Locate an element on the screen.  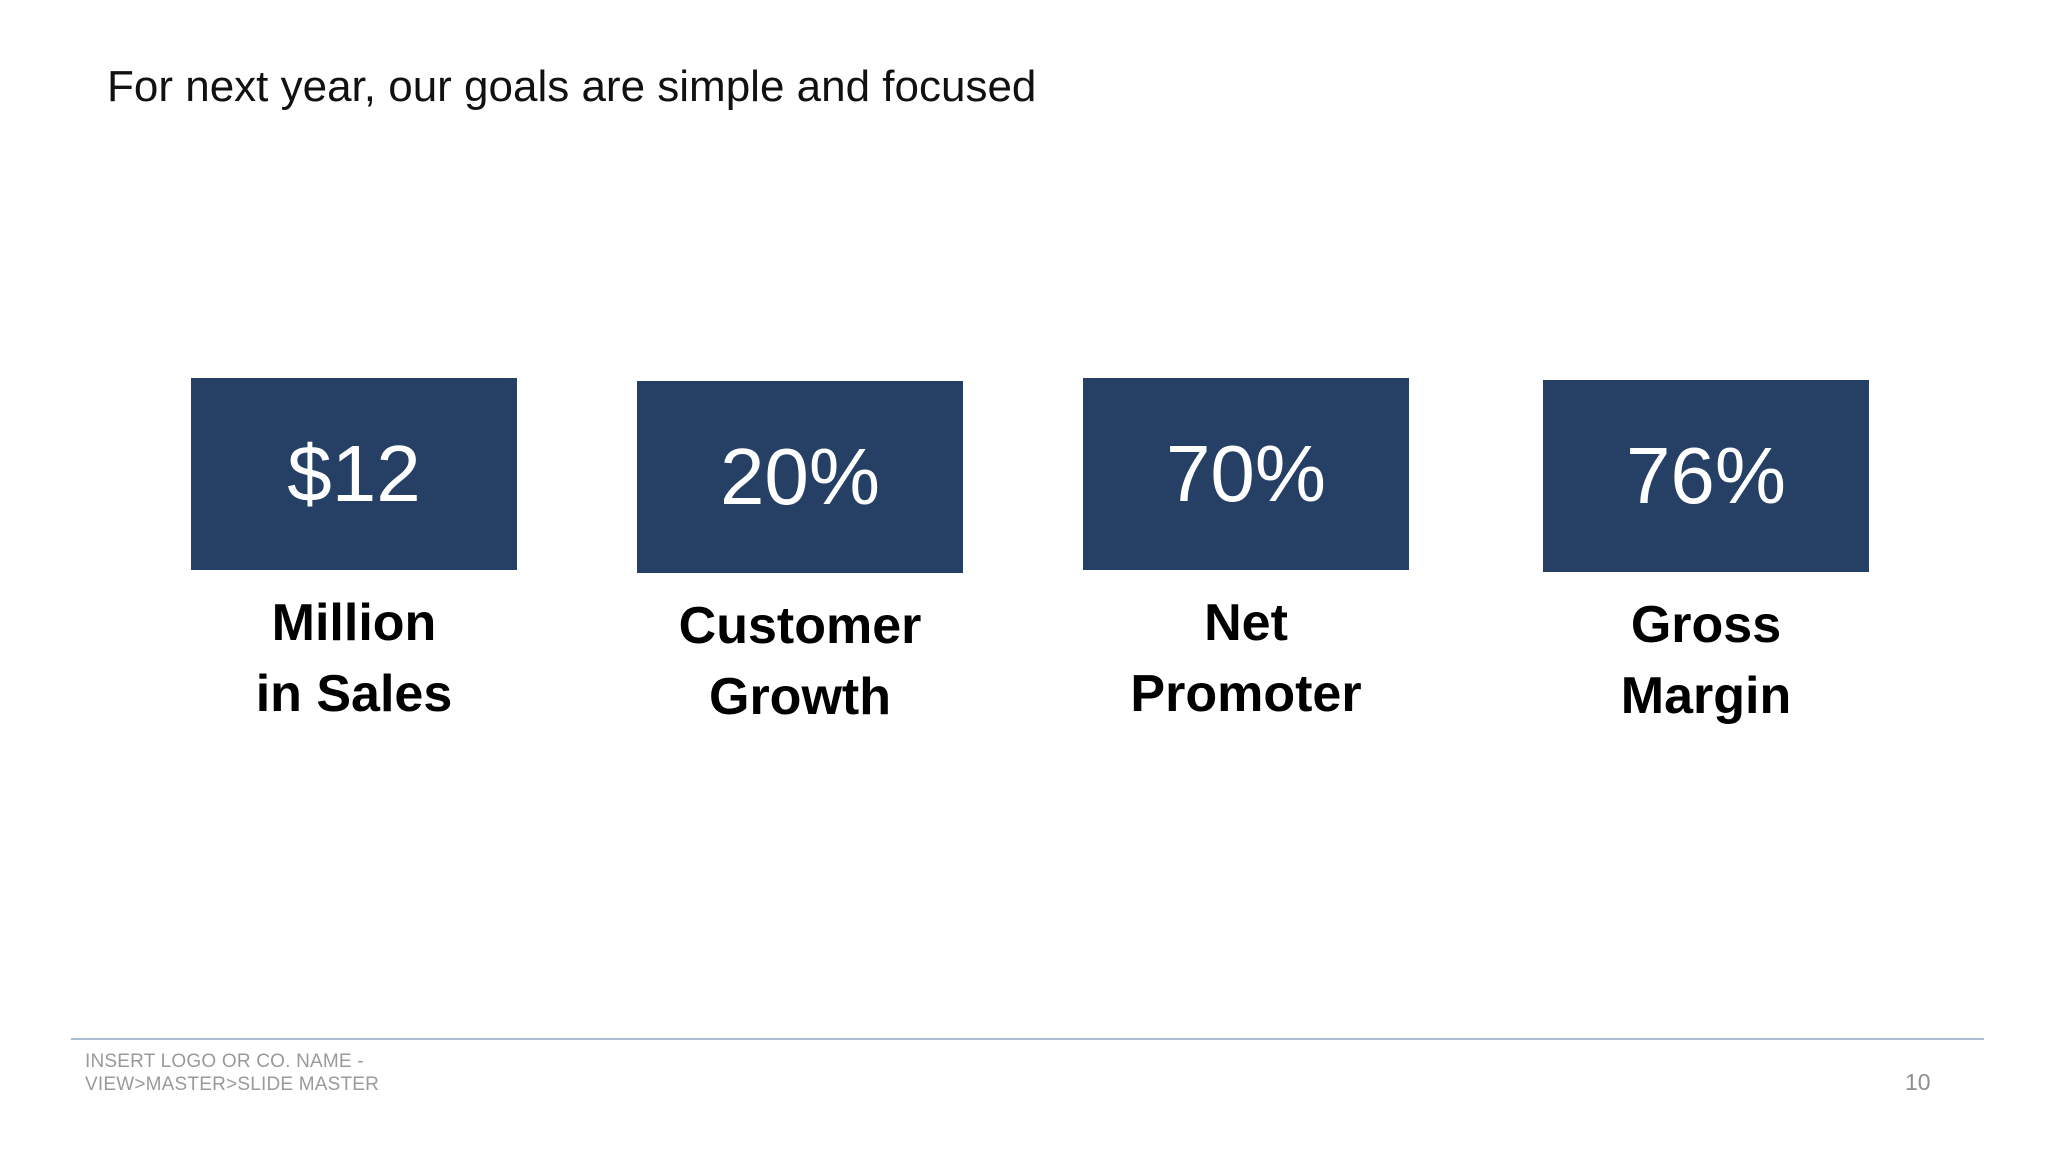
metric-value-box: 70% is located at coordinates (1246, 474).